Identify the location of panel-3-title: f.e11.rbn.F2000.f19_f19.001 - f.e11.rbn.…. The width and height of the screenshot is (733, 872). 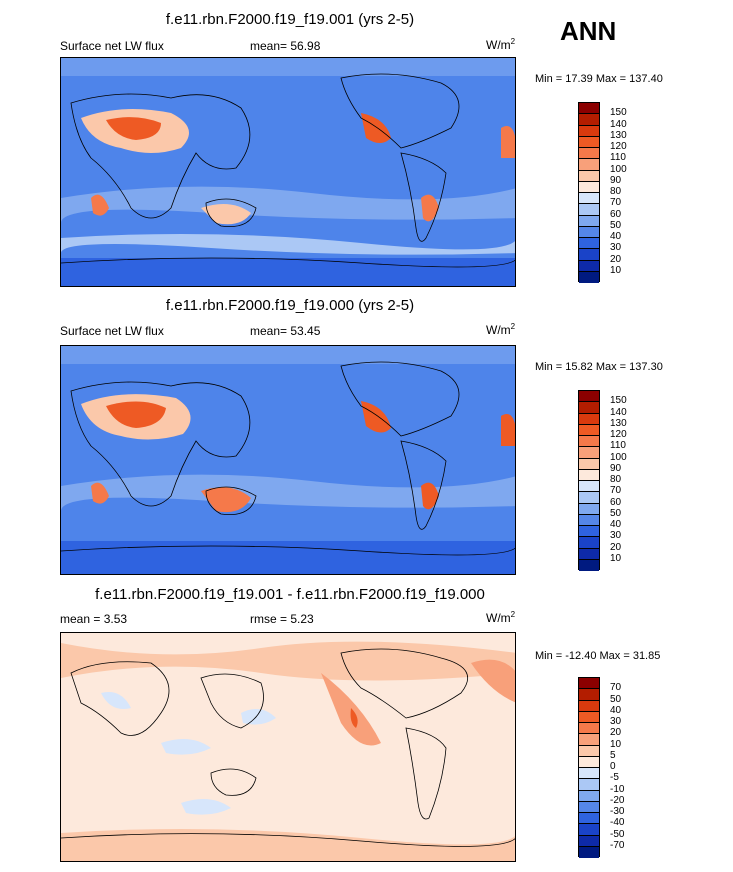
(290, 594).